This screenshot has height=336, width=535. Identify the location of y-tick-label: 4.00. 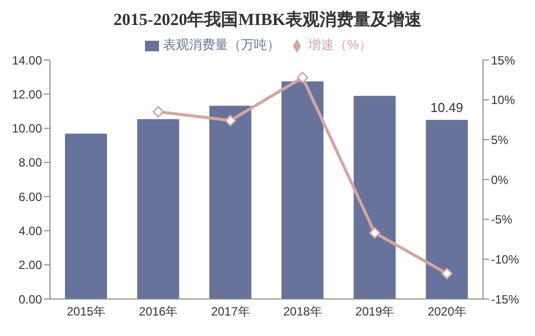
(30, 231).